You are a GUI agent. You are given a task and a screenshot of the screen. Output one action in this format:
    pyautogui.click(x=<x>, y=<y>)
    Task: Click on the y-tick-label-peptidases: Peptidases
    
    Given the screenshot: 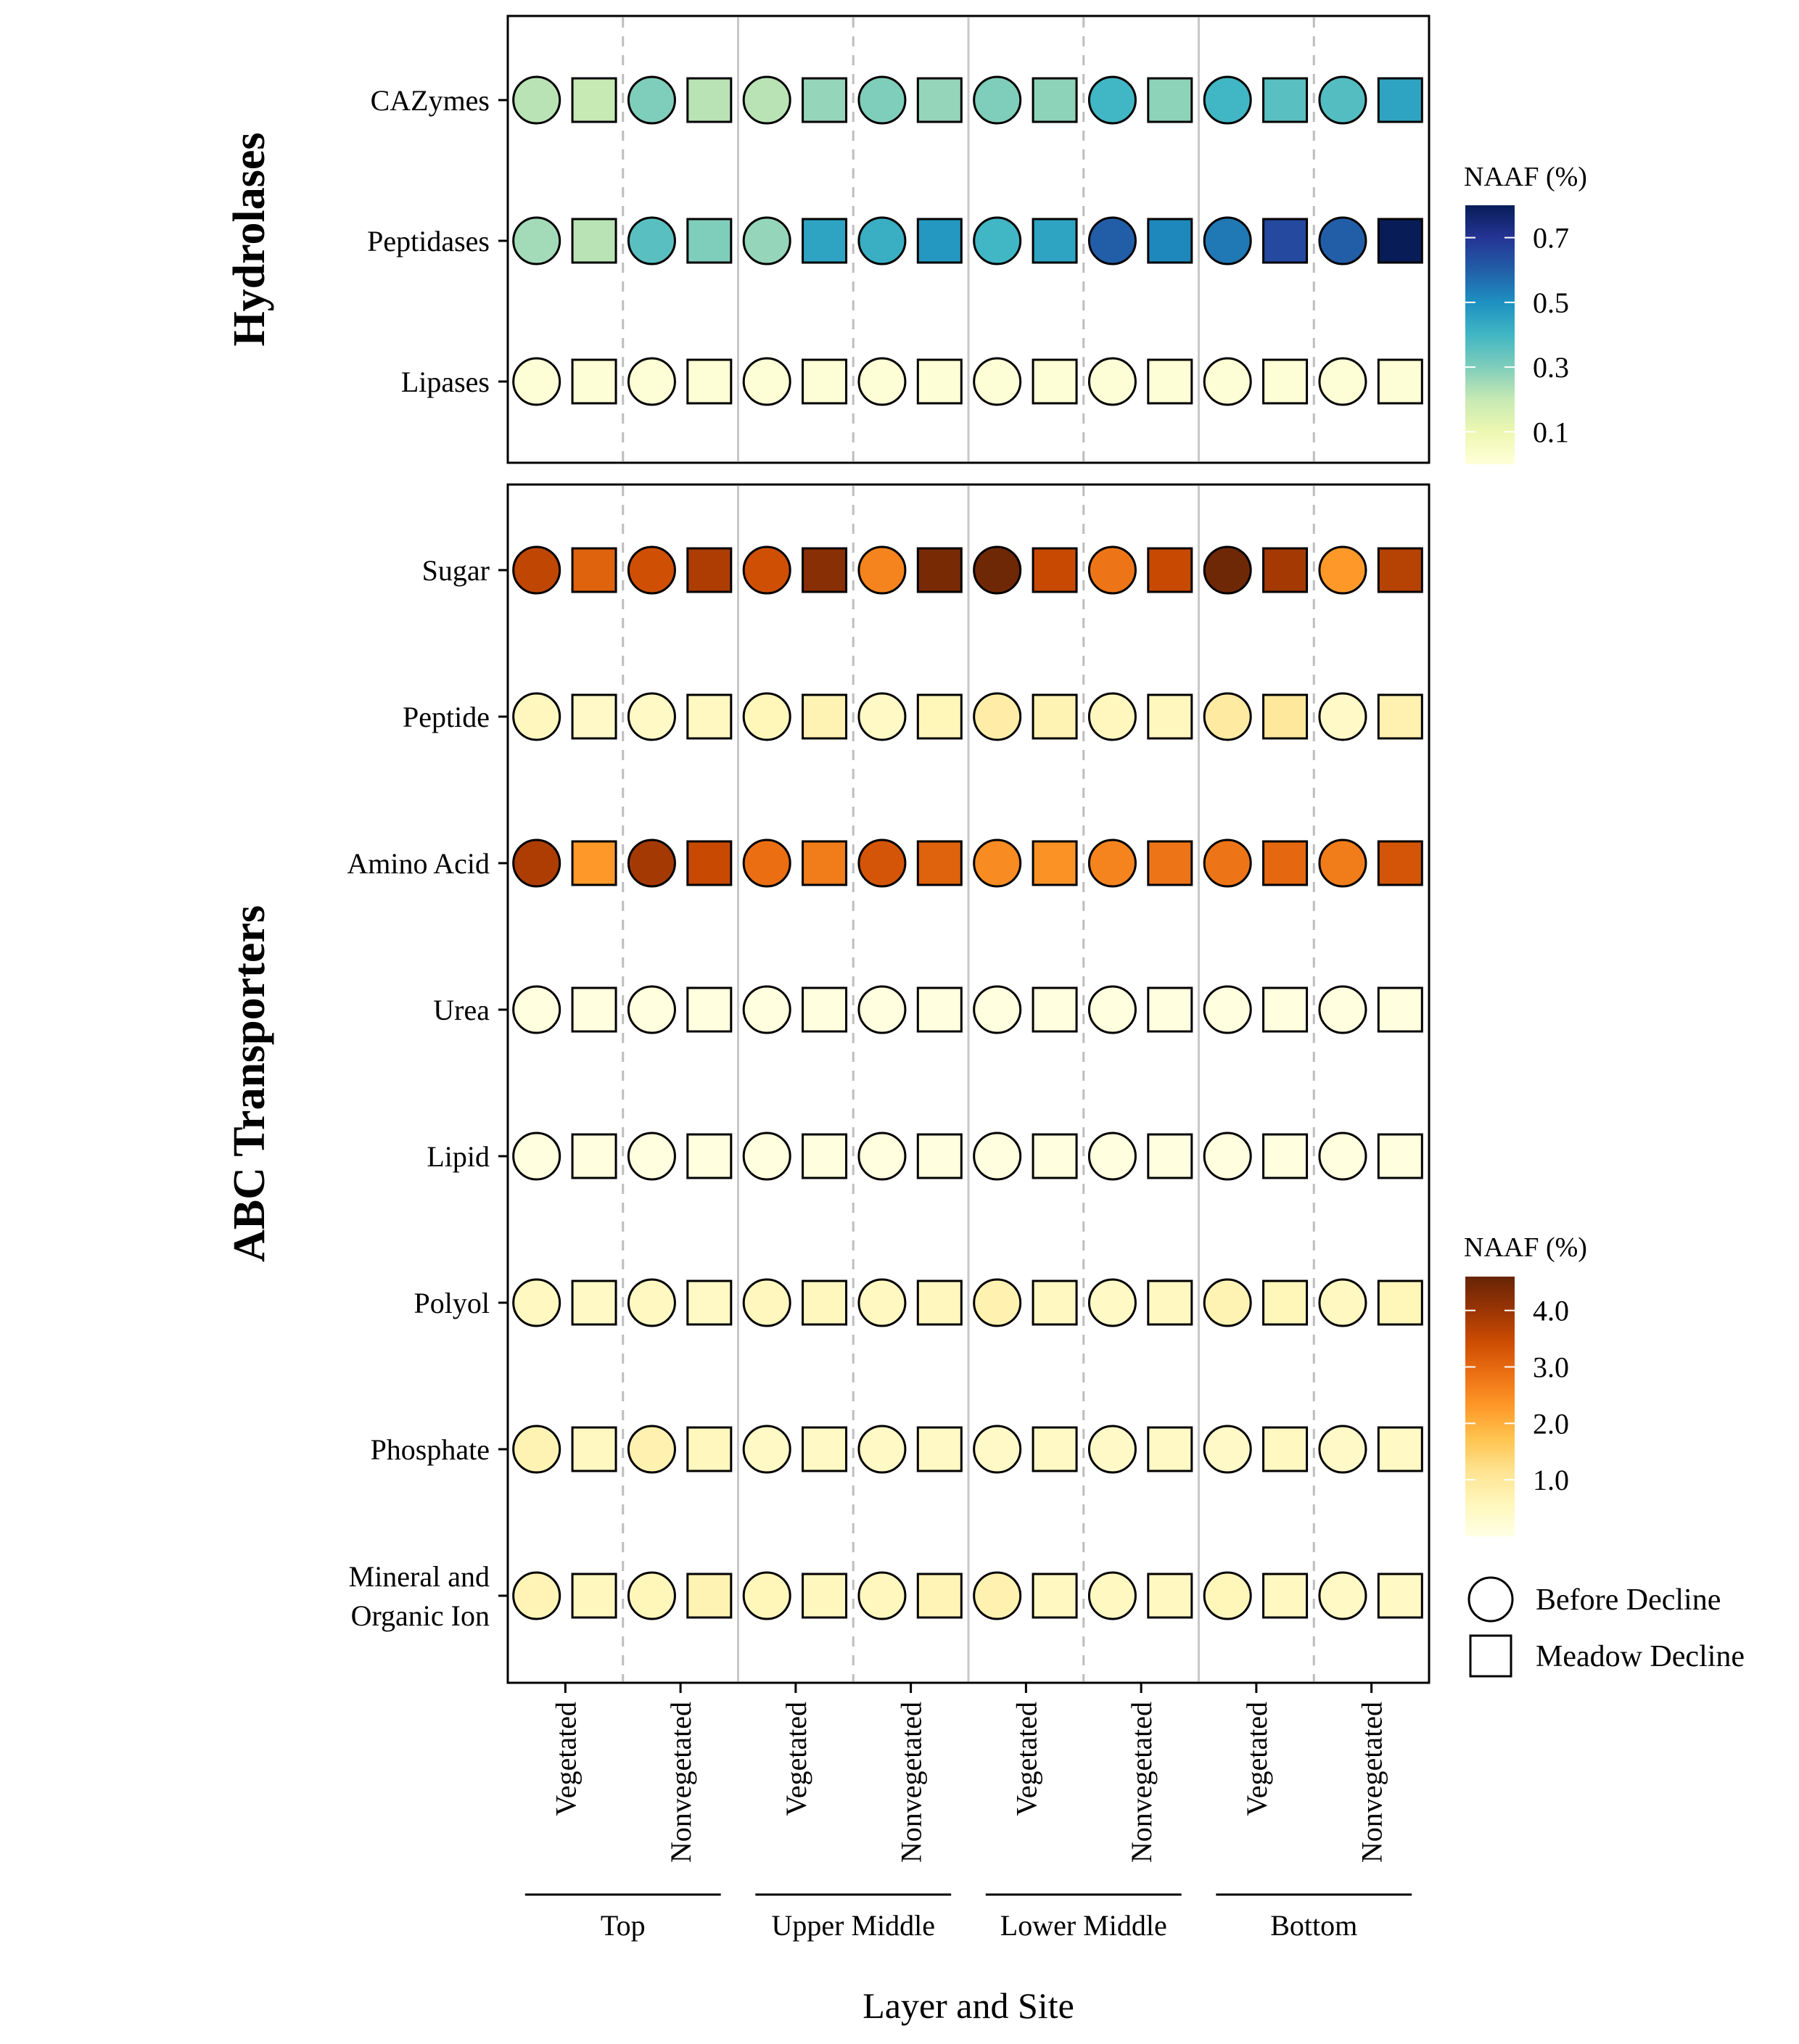 What is the action you would take?
    pyautogui.click(x=428, y=241)
    